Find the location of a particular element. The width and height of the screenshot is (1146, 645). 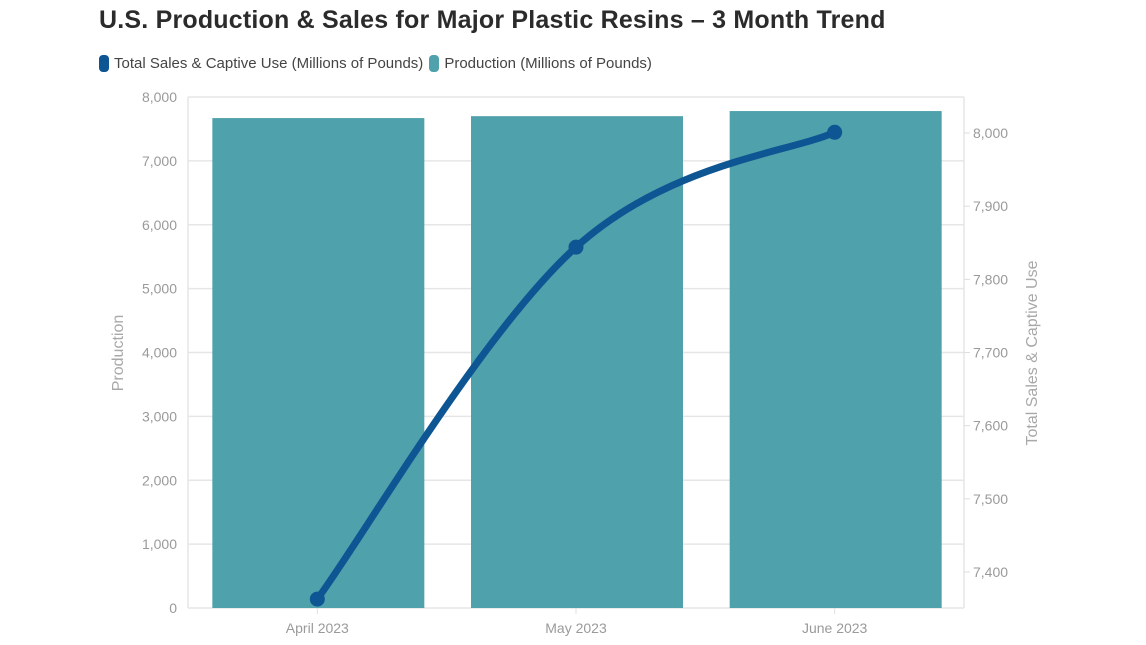

right-axis-tick: 7,800 is located at coordinates (990, 279).